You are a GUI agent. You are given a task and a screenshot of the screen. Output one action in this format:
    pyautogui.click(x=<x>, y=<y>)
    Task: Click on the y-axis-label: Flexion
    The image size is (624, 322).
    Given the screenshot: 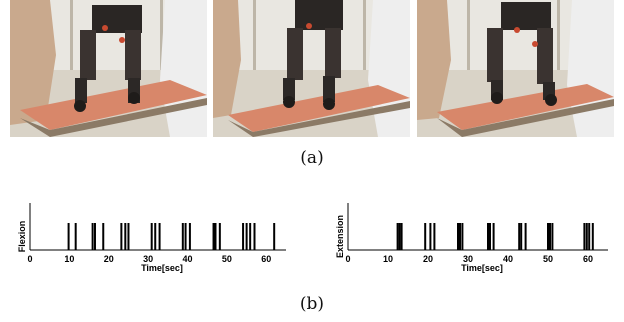 What is the action you would take?
    pyautogui.click(x=22, y=237)
    